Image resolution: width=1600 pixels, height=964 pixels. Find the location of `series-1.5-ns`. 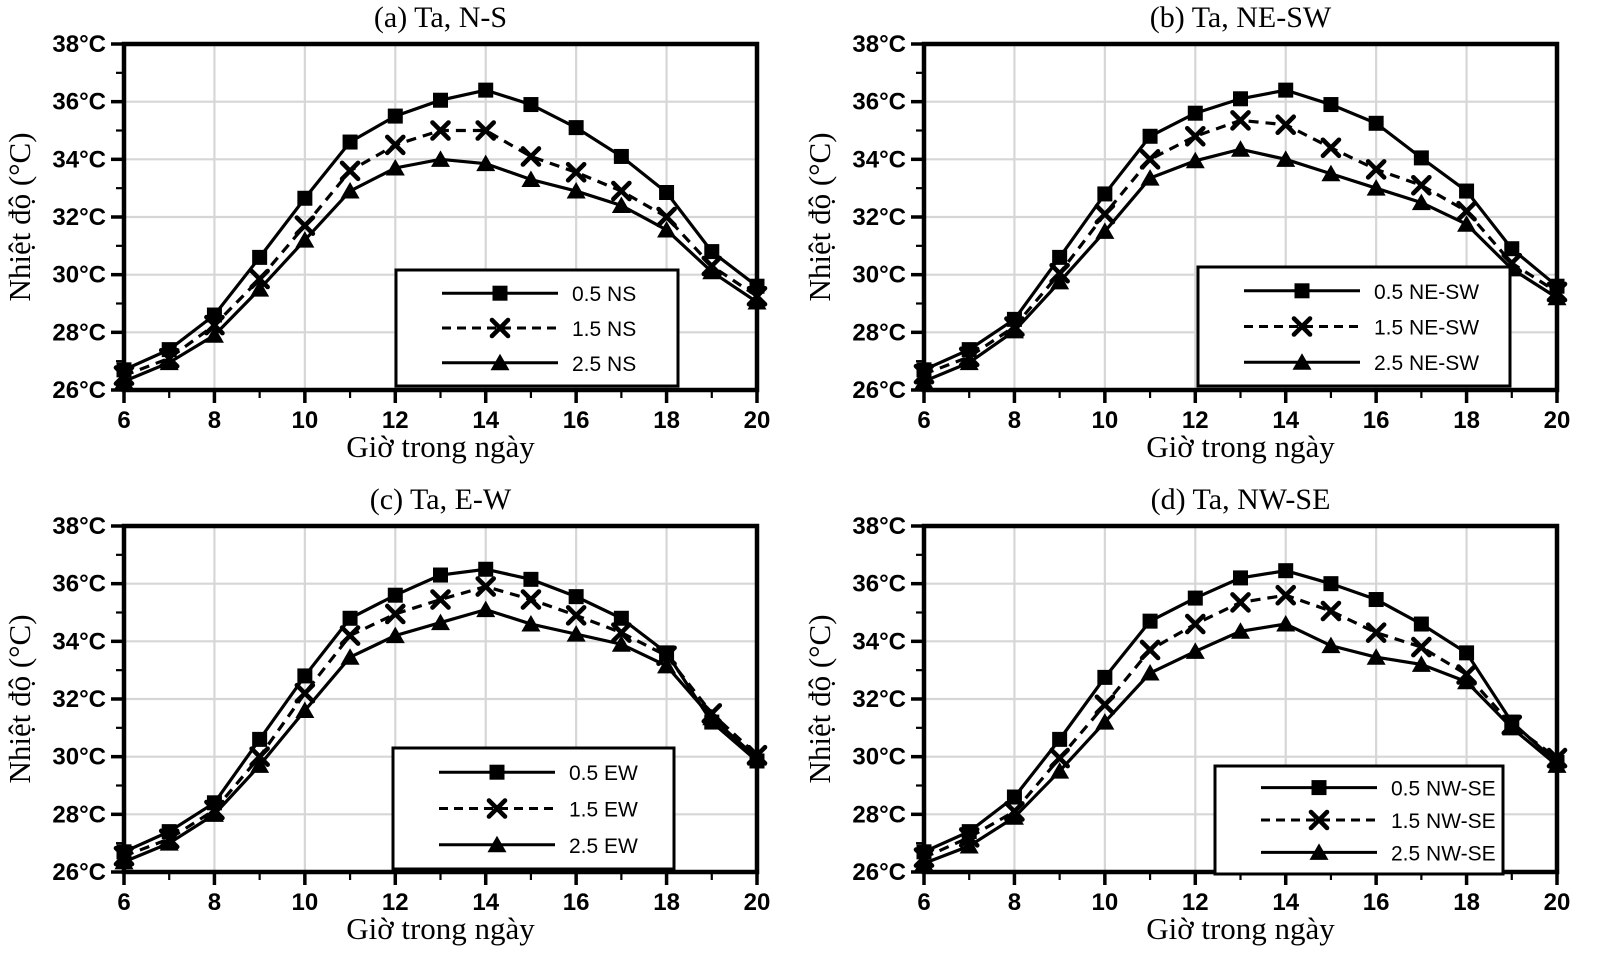

series-1.5-ns is located at coordinates (440, 253).